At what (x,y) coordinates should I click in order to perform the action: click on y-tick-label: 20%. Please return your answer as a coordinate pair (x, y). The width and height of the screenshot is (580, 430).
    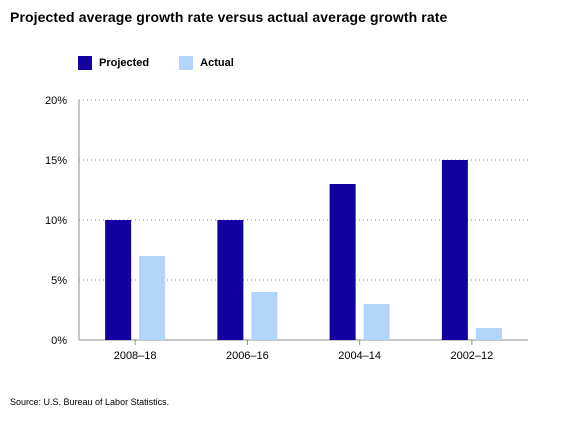
    Looking at the image, I should click on (56, 101).